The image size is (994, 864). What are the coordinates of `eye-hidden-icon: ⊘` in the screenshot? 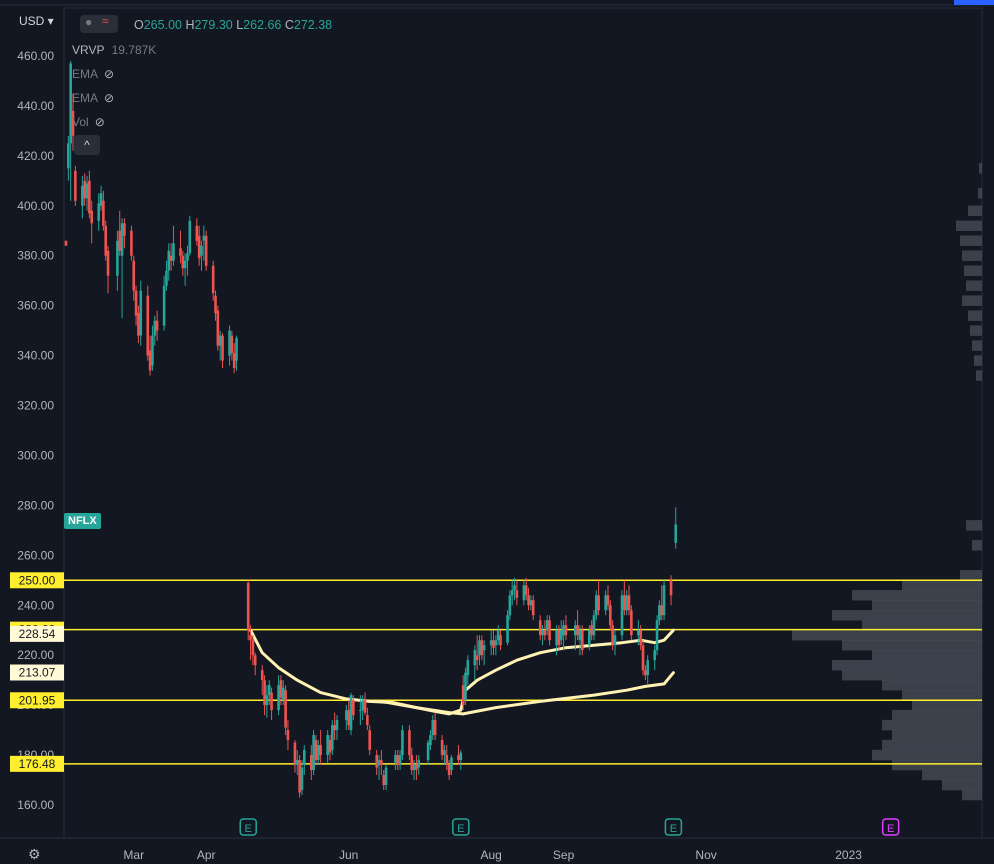 It's located at (109, 74).